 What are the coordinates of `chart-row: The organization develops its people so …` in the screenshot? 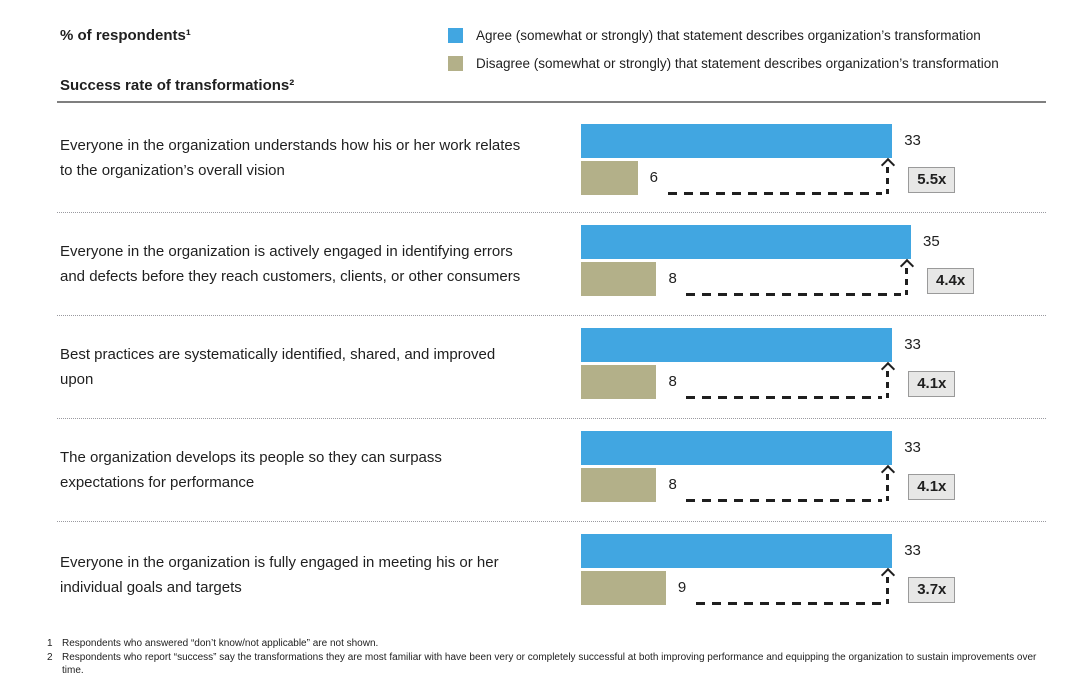 It's located at (551, 470).